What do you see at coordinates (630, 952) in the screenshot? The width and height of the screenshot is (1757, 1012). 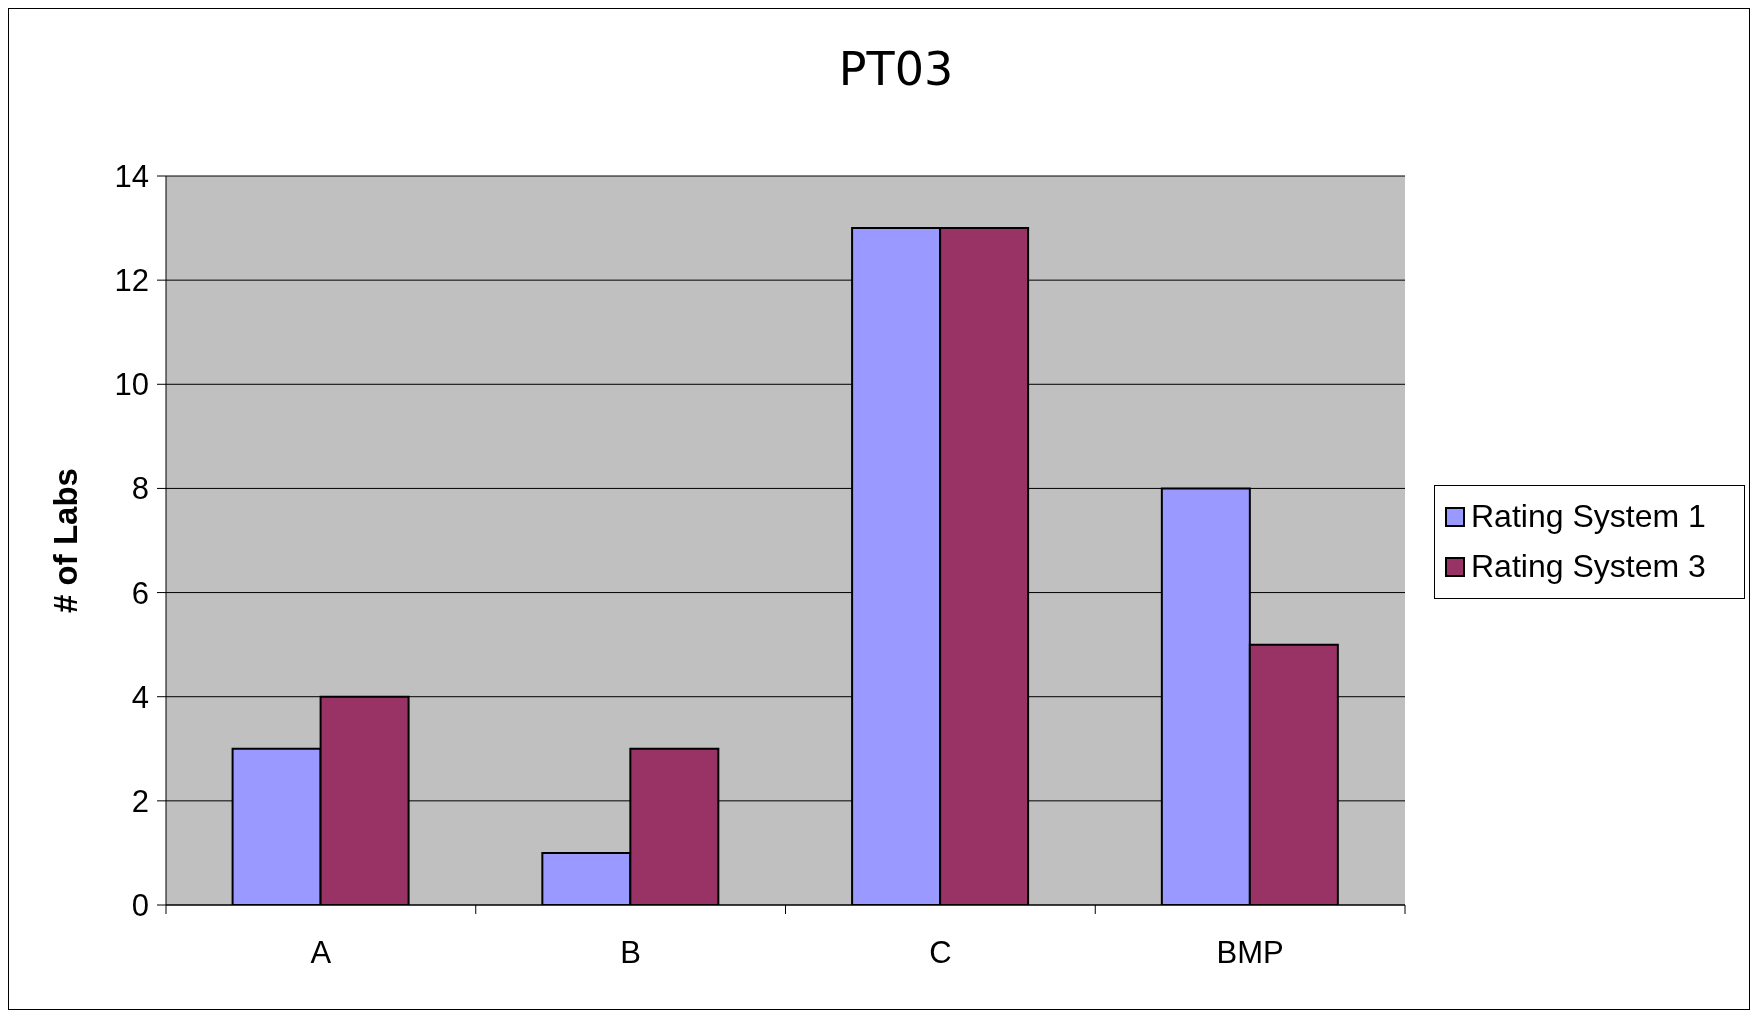 I see `x-tick-label: B` at bounding box center [630, 952].